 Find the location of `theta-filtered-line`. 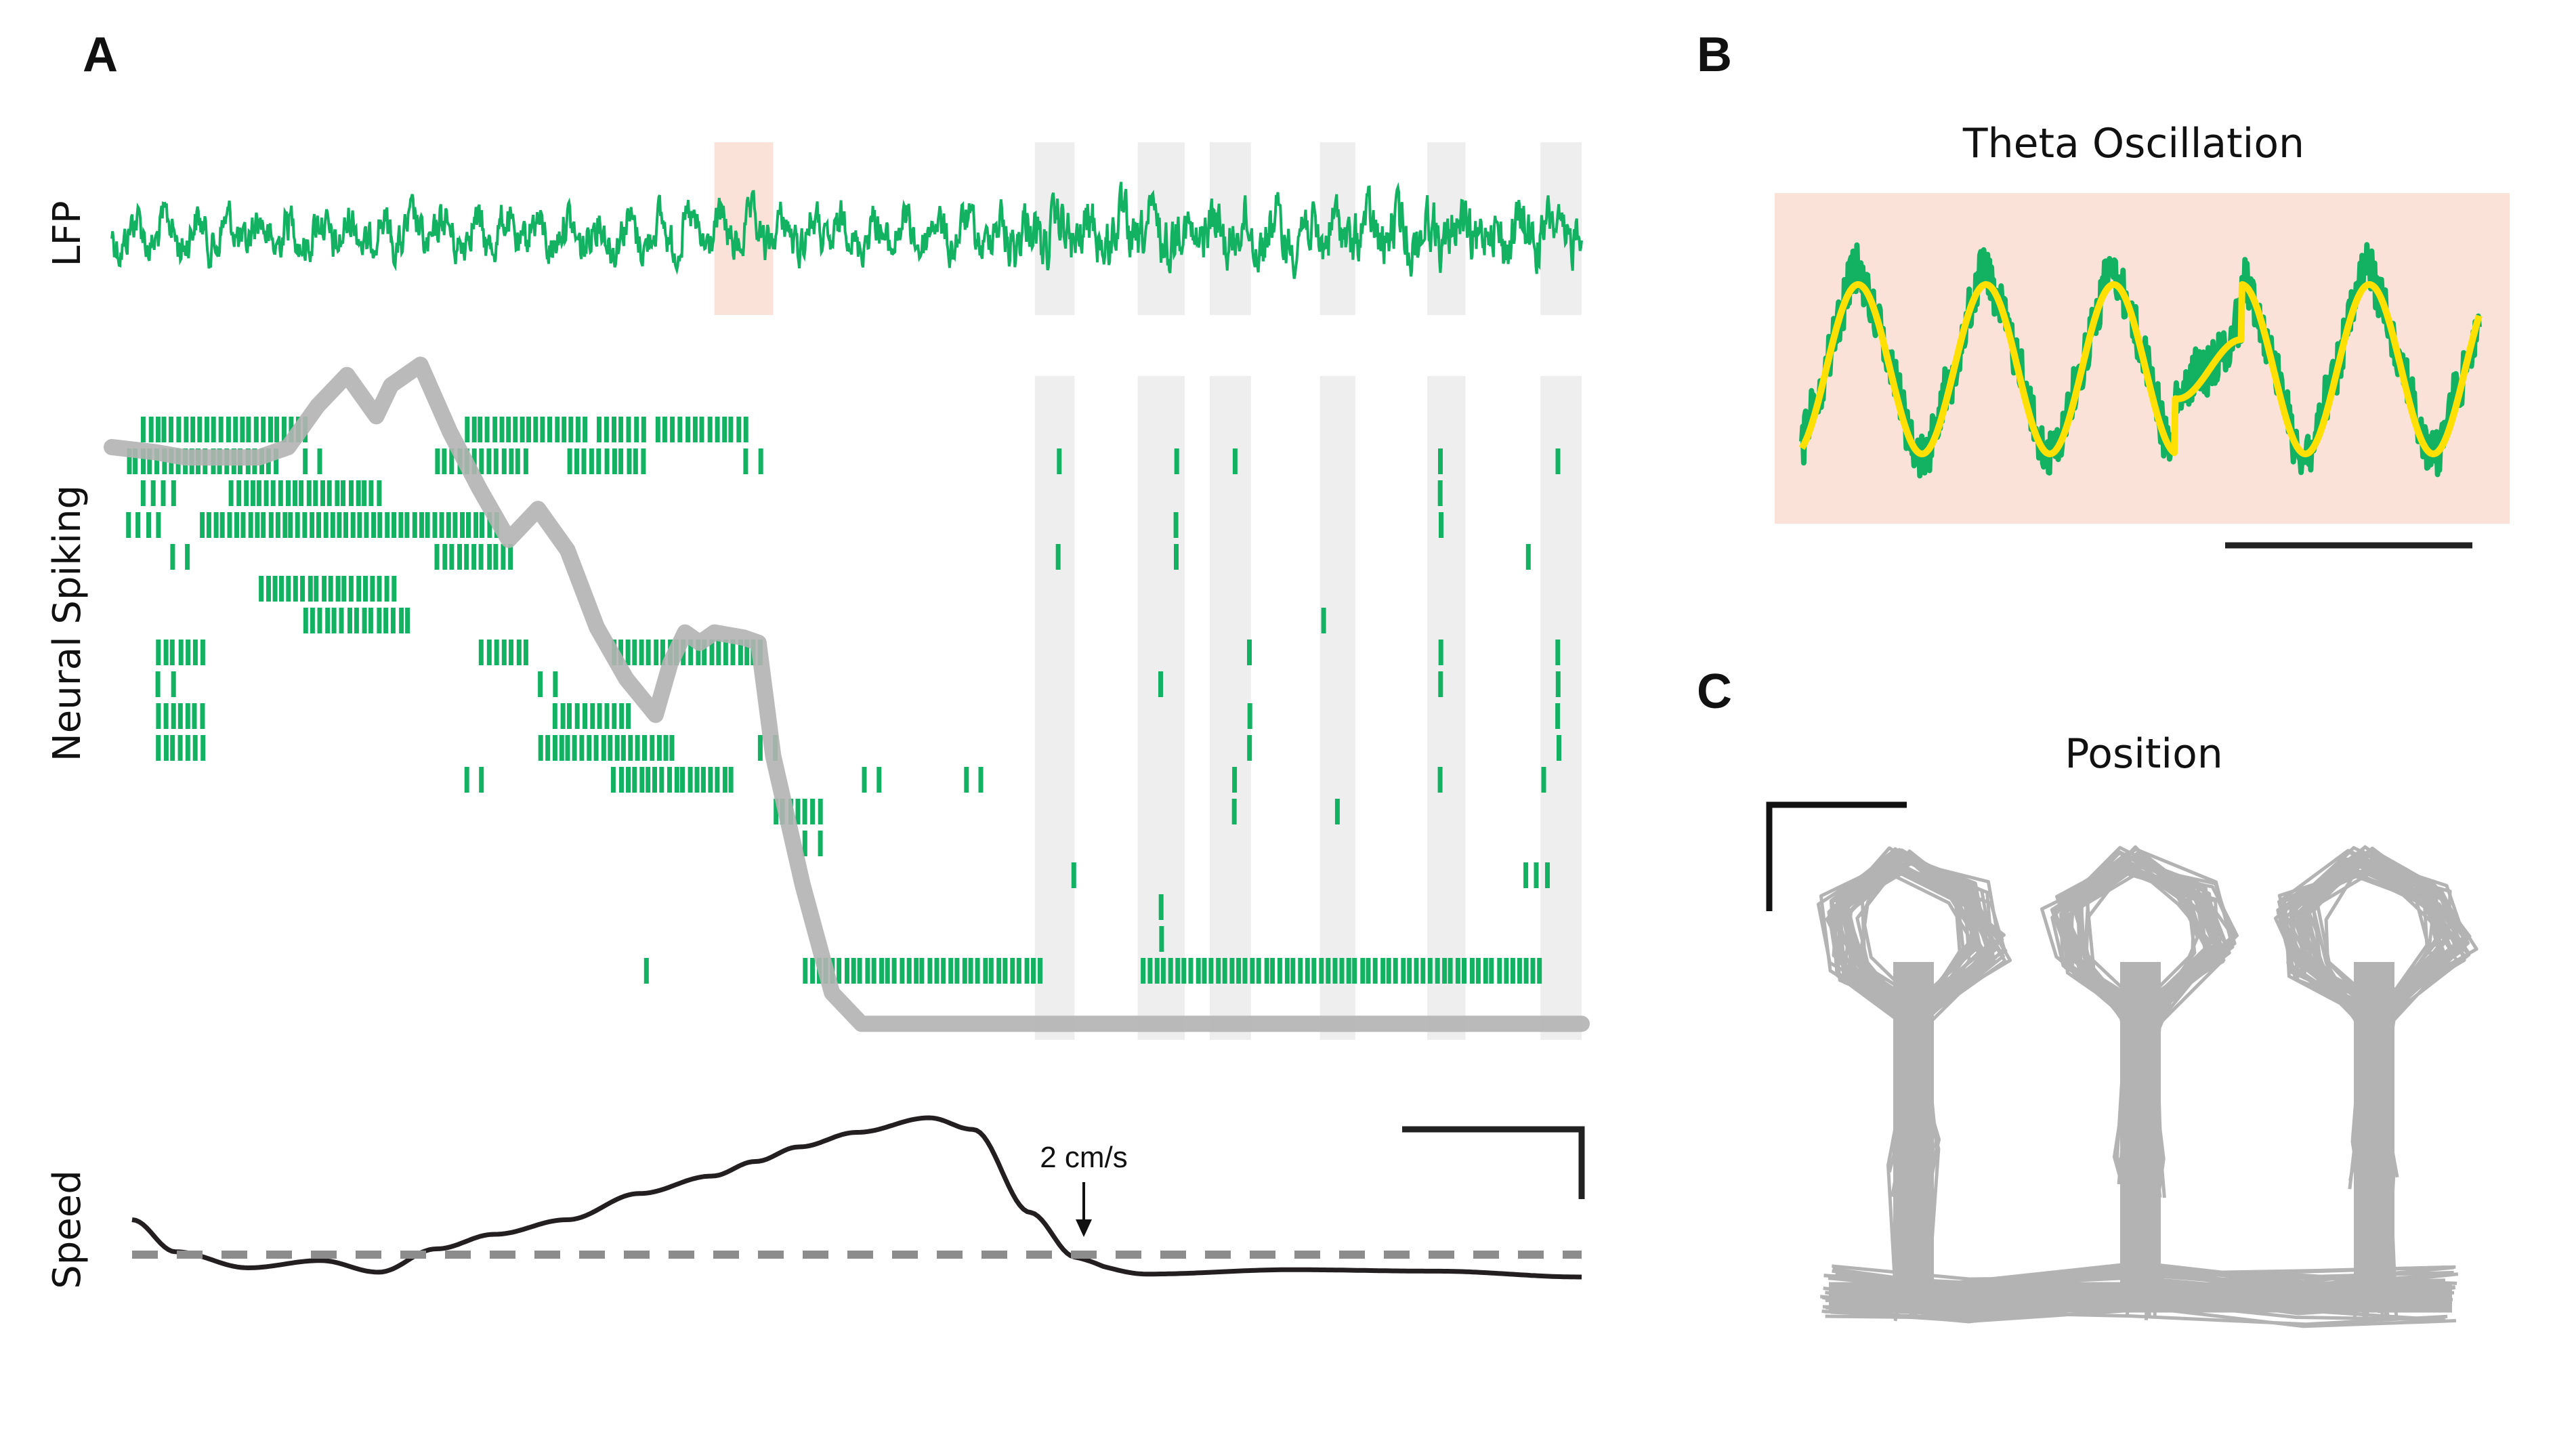

theta-filtered-line is located at coordinates (2140, 369).